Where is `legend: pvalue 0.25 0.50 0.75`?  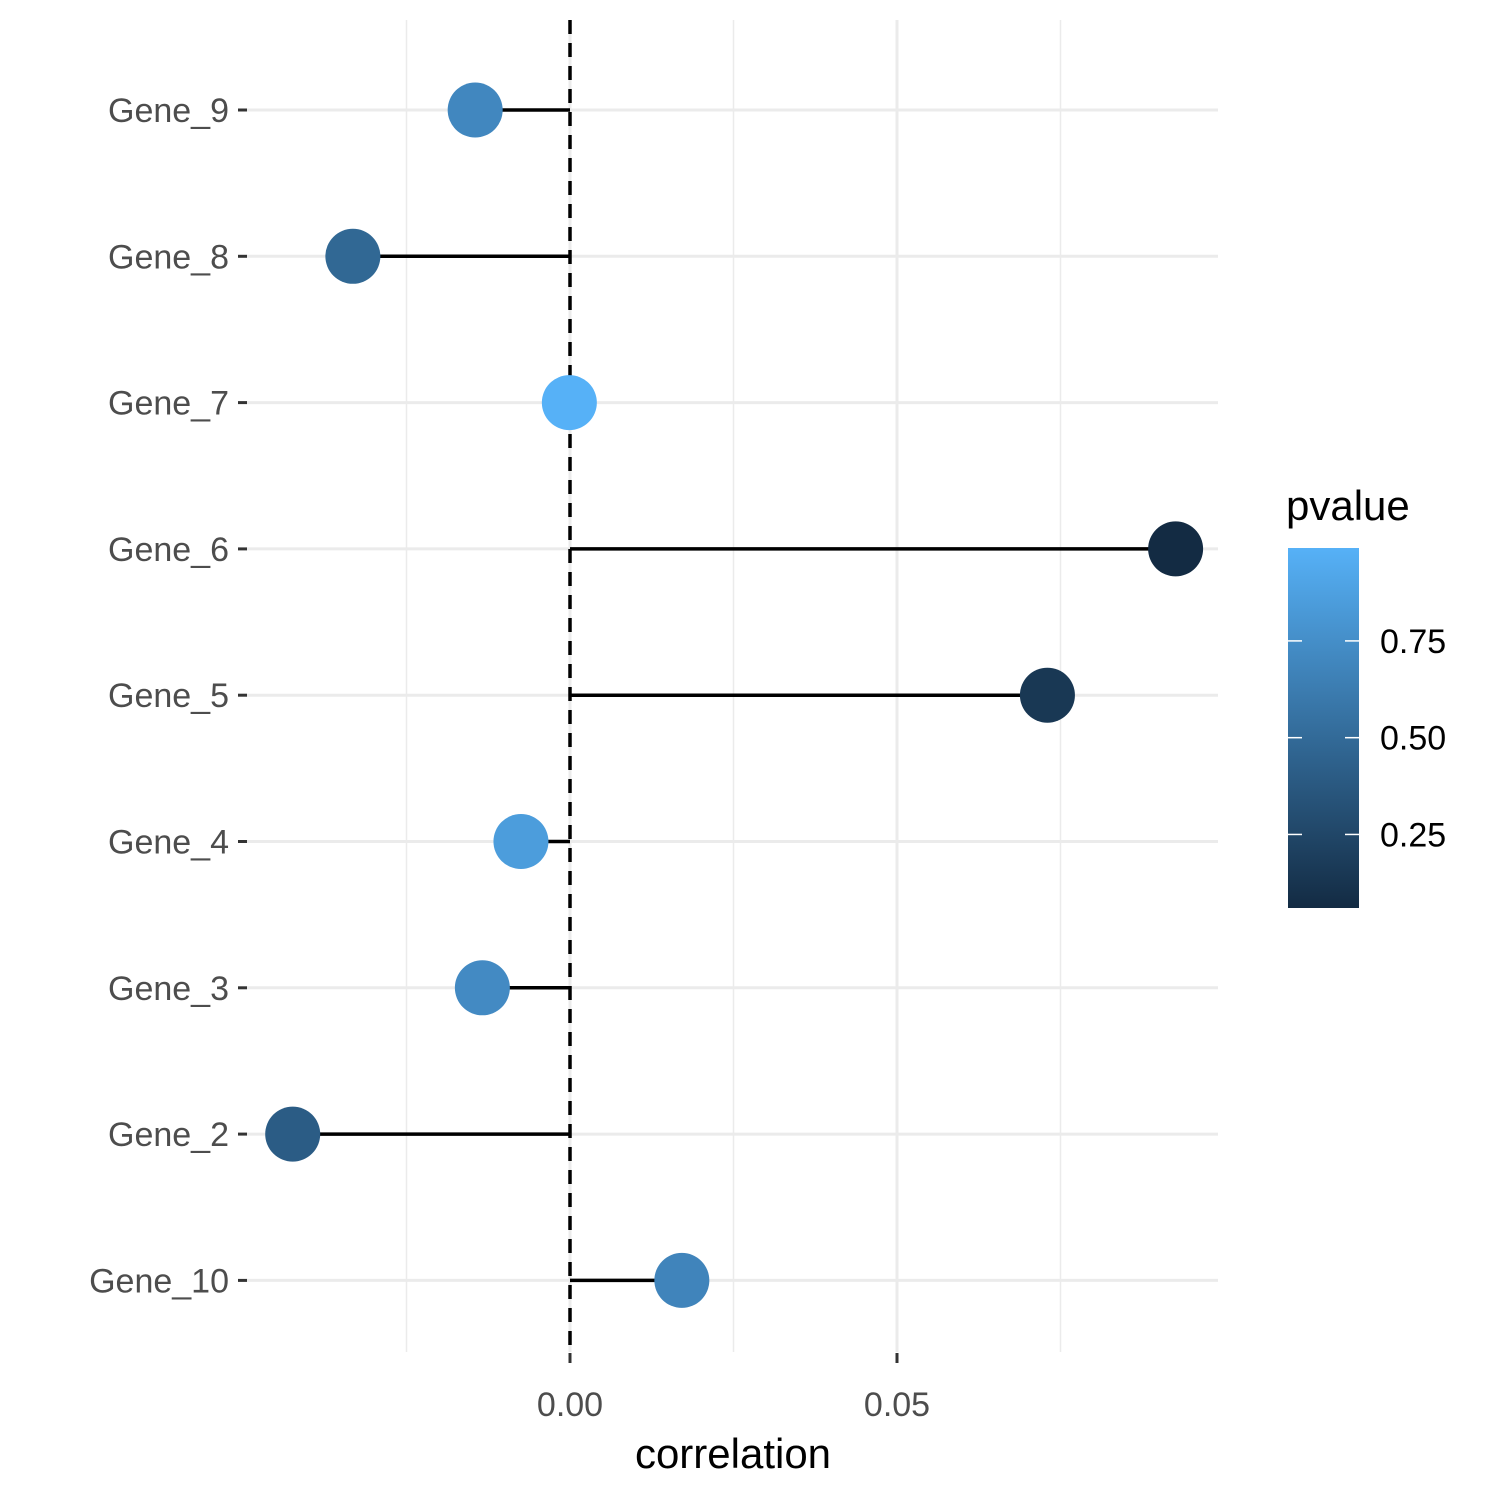
legend: pvalue 0.25 0.50 0.75 is located at coordinates (1366, 695).